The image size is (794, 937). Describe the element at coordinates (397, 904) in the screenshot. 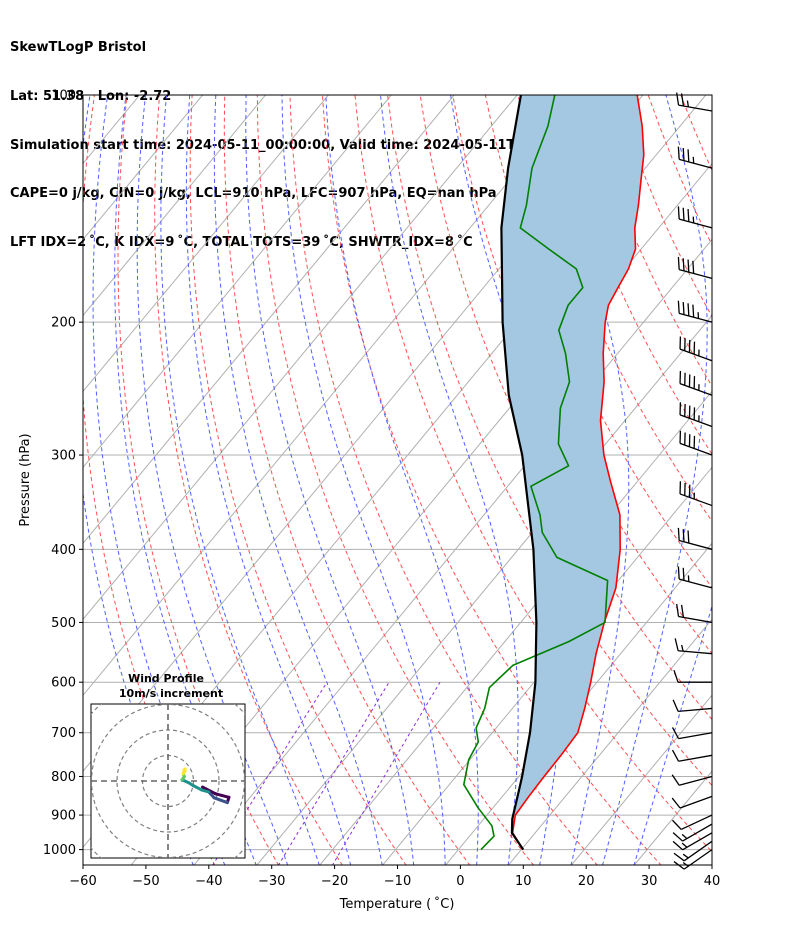

I see `x-axis-label: Temperature ( ˚C)` at that location.